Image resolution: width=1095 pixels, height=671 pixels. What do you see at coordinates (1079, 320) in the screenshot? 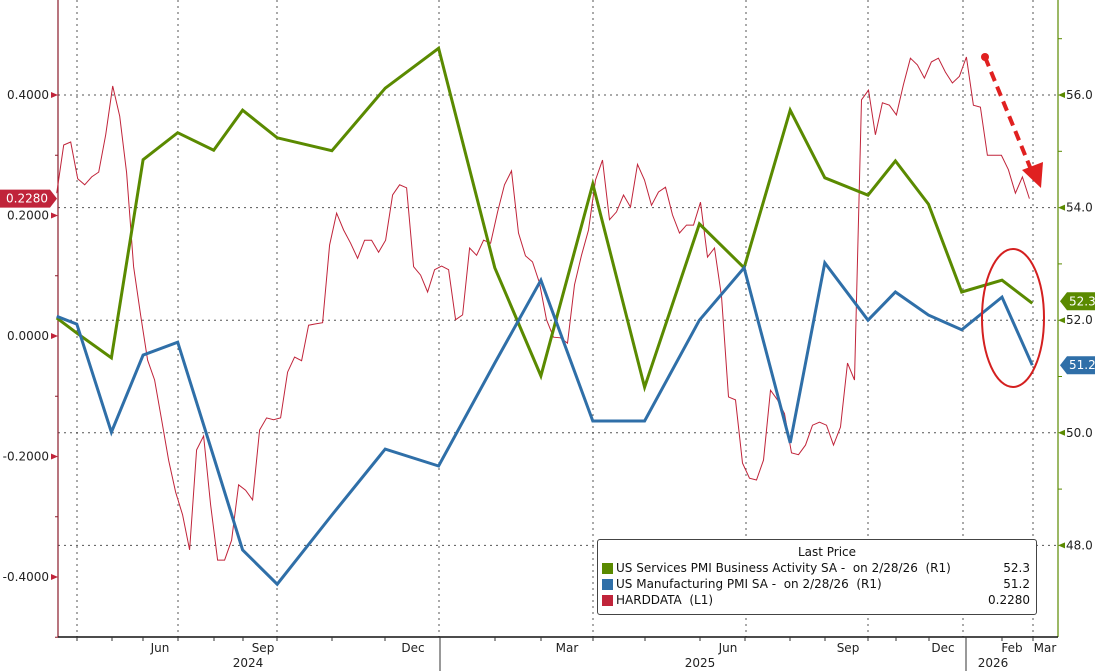
I see `right-tick-label: 52.0` at bounding box center [1079, 320].